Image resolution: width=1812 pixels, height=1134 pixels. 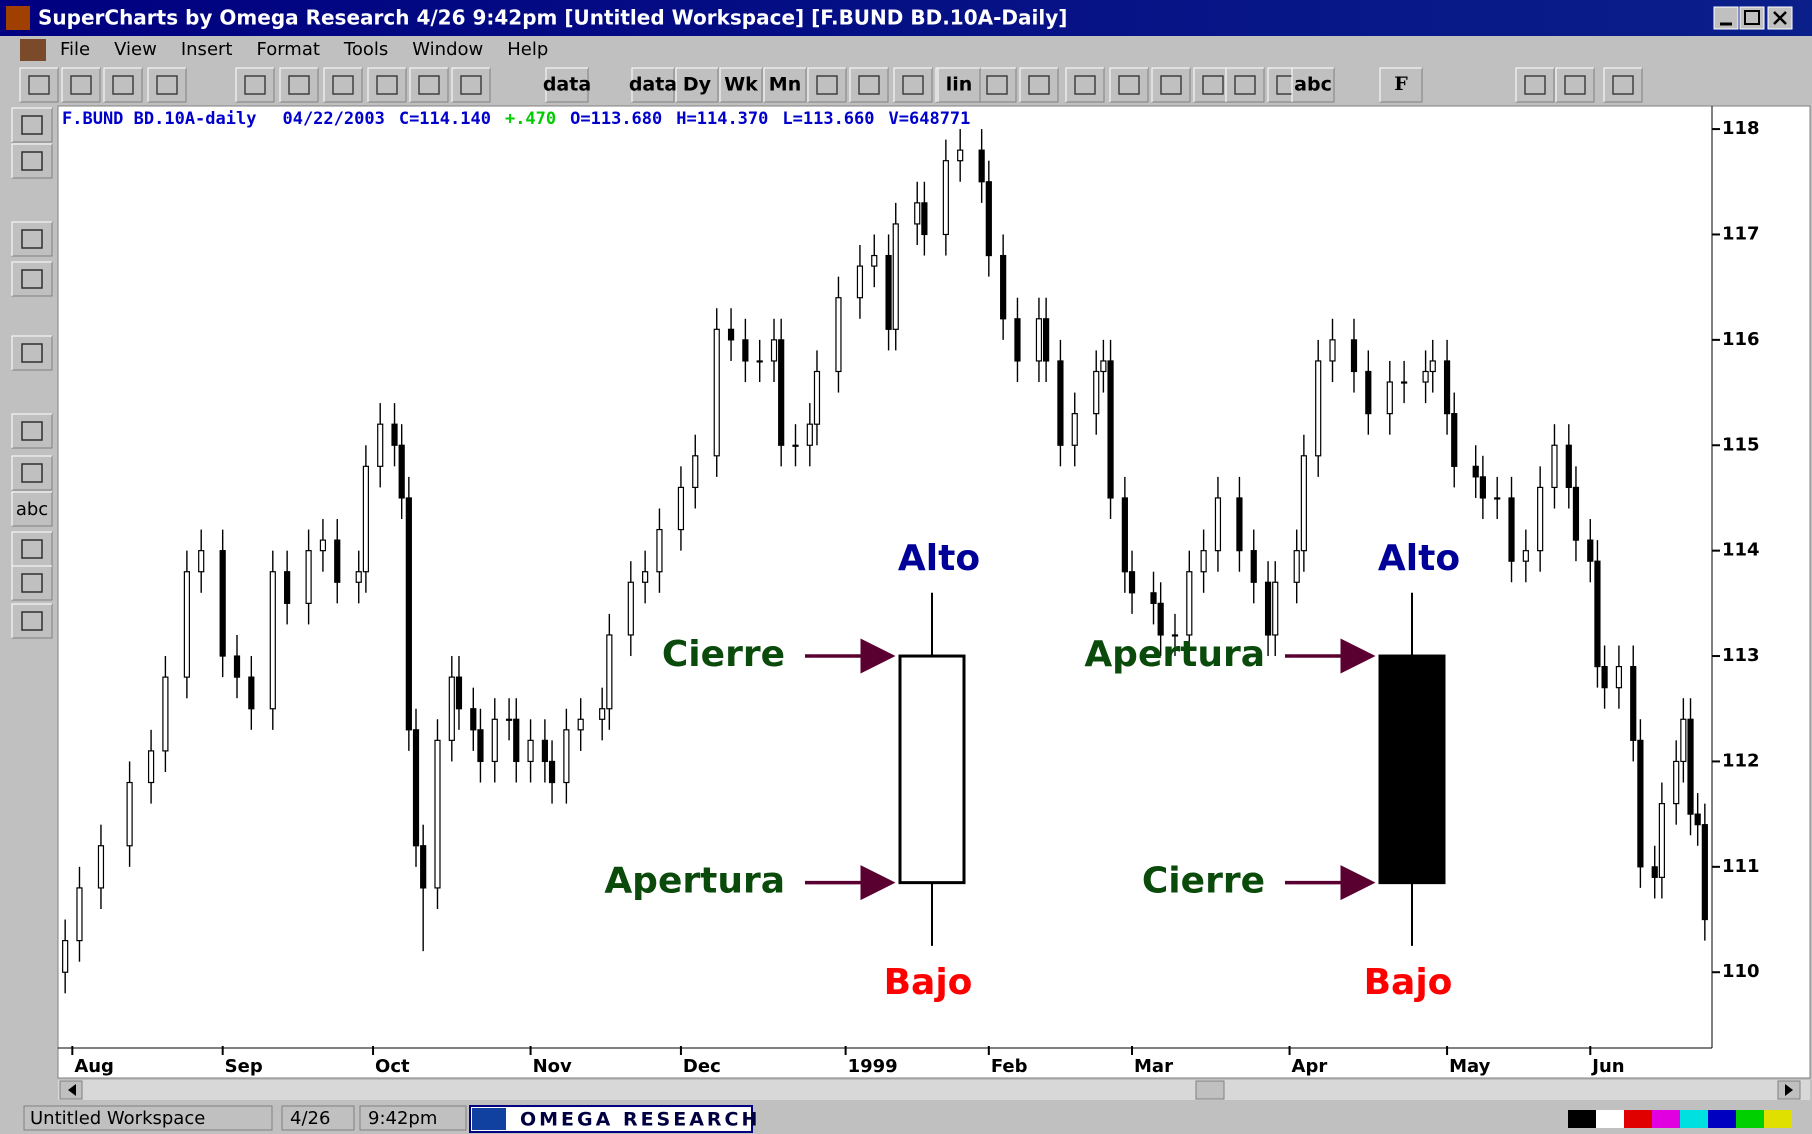 I want to click on menu-item: View, so click(x=135, y=49).